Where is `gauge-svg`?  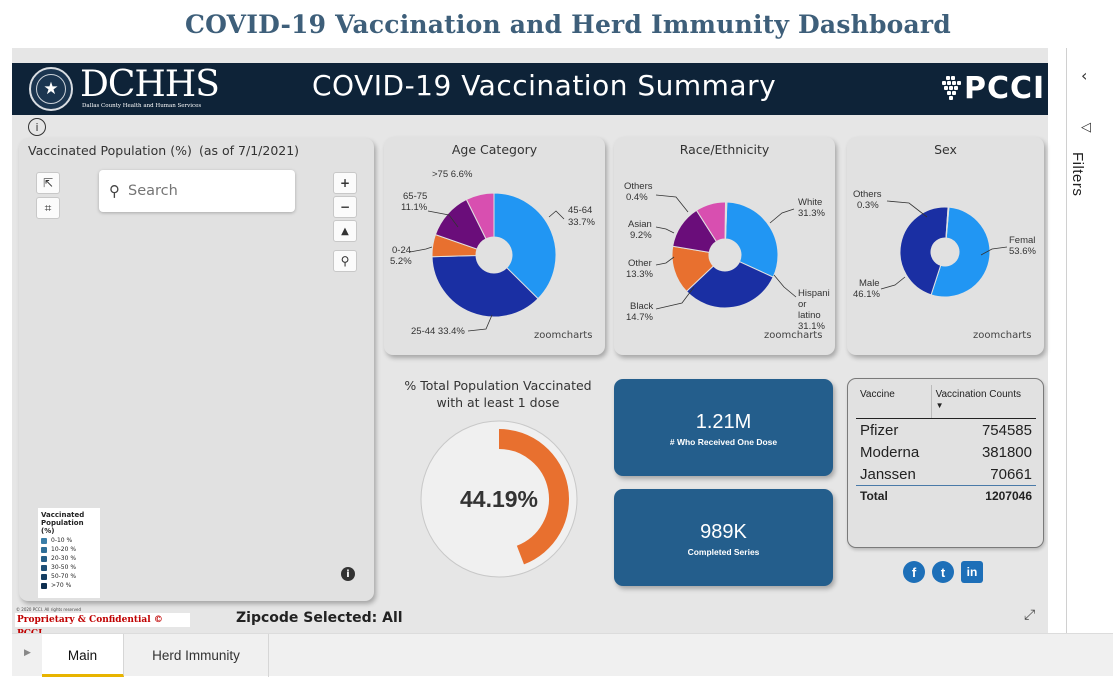
gauge-svg is located at coordinates (499, 499).